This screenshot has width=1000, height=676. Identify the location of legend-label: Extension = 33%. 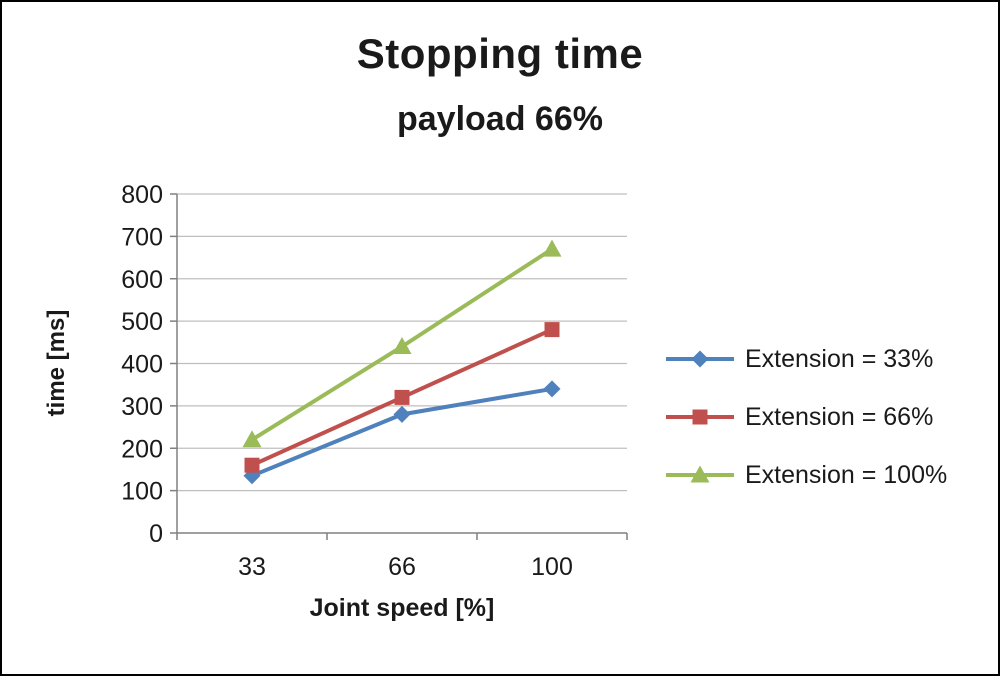
(839, 358).